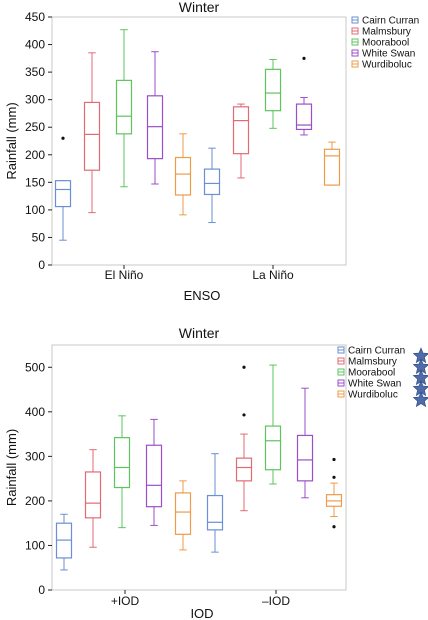 This screenshot has height=620, width=428. What do you see at coordinates (420, 377) in the screenshot?
I see `star-icons` at bounding box center [420, 377].